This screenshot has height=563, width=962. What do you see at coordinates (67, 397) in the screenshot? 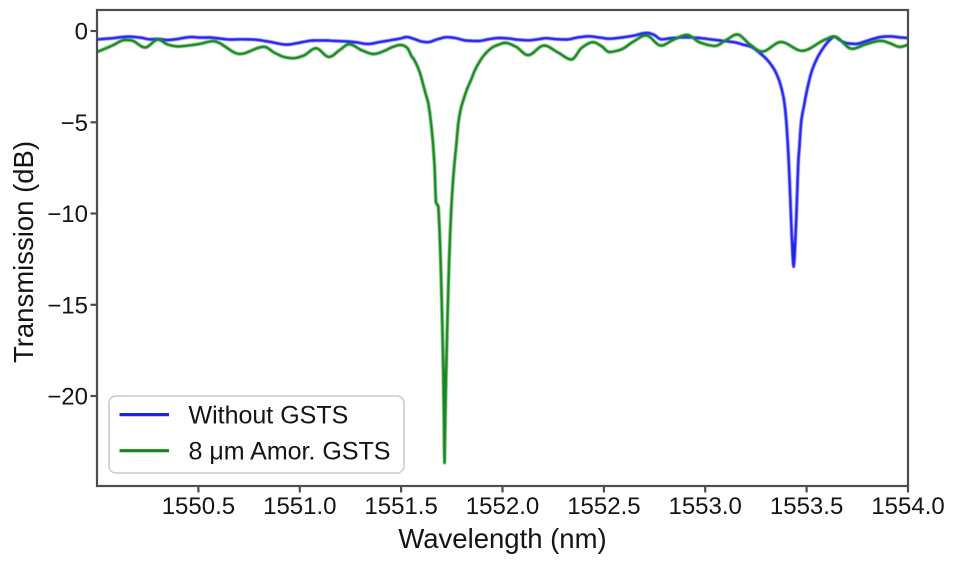
I see `svg-text: −20` at bounding box center [67, 397].